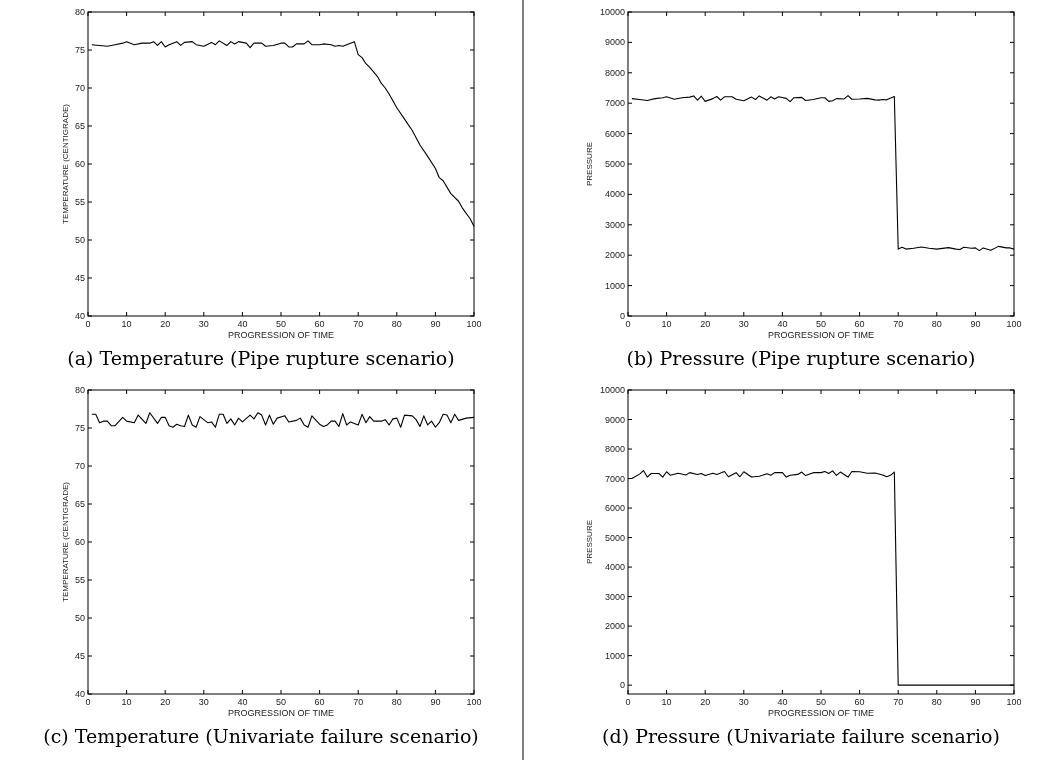  Describe the element at coordinates (801, 736) in the screenshot. I see `text: (d) Pressure (Univariate failure scenario)` at that location.